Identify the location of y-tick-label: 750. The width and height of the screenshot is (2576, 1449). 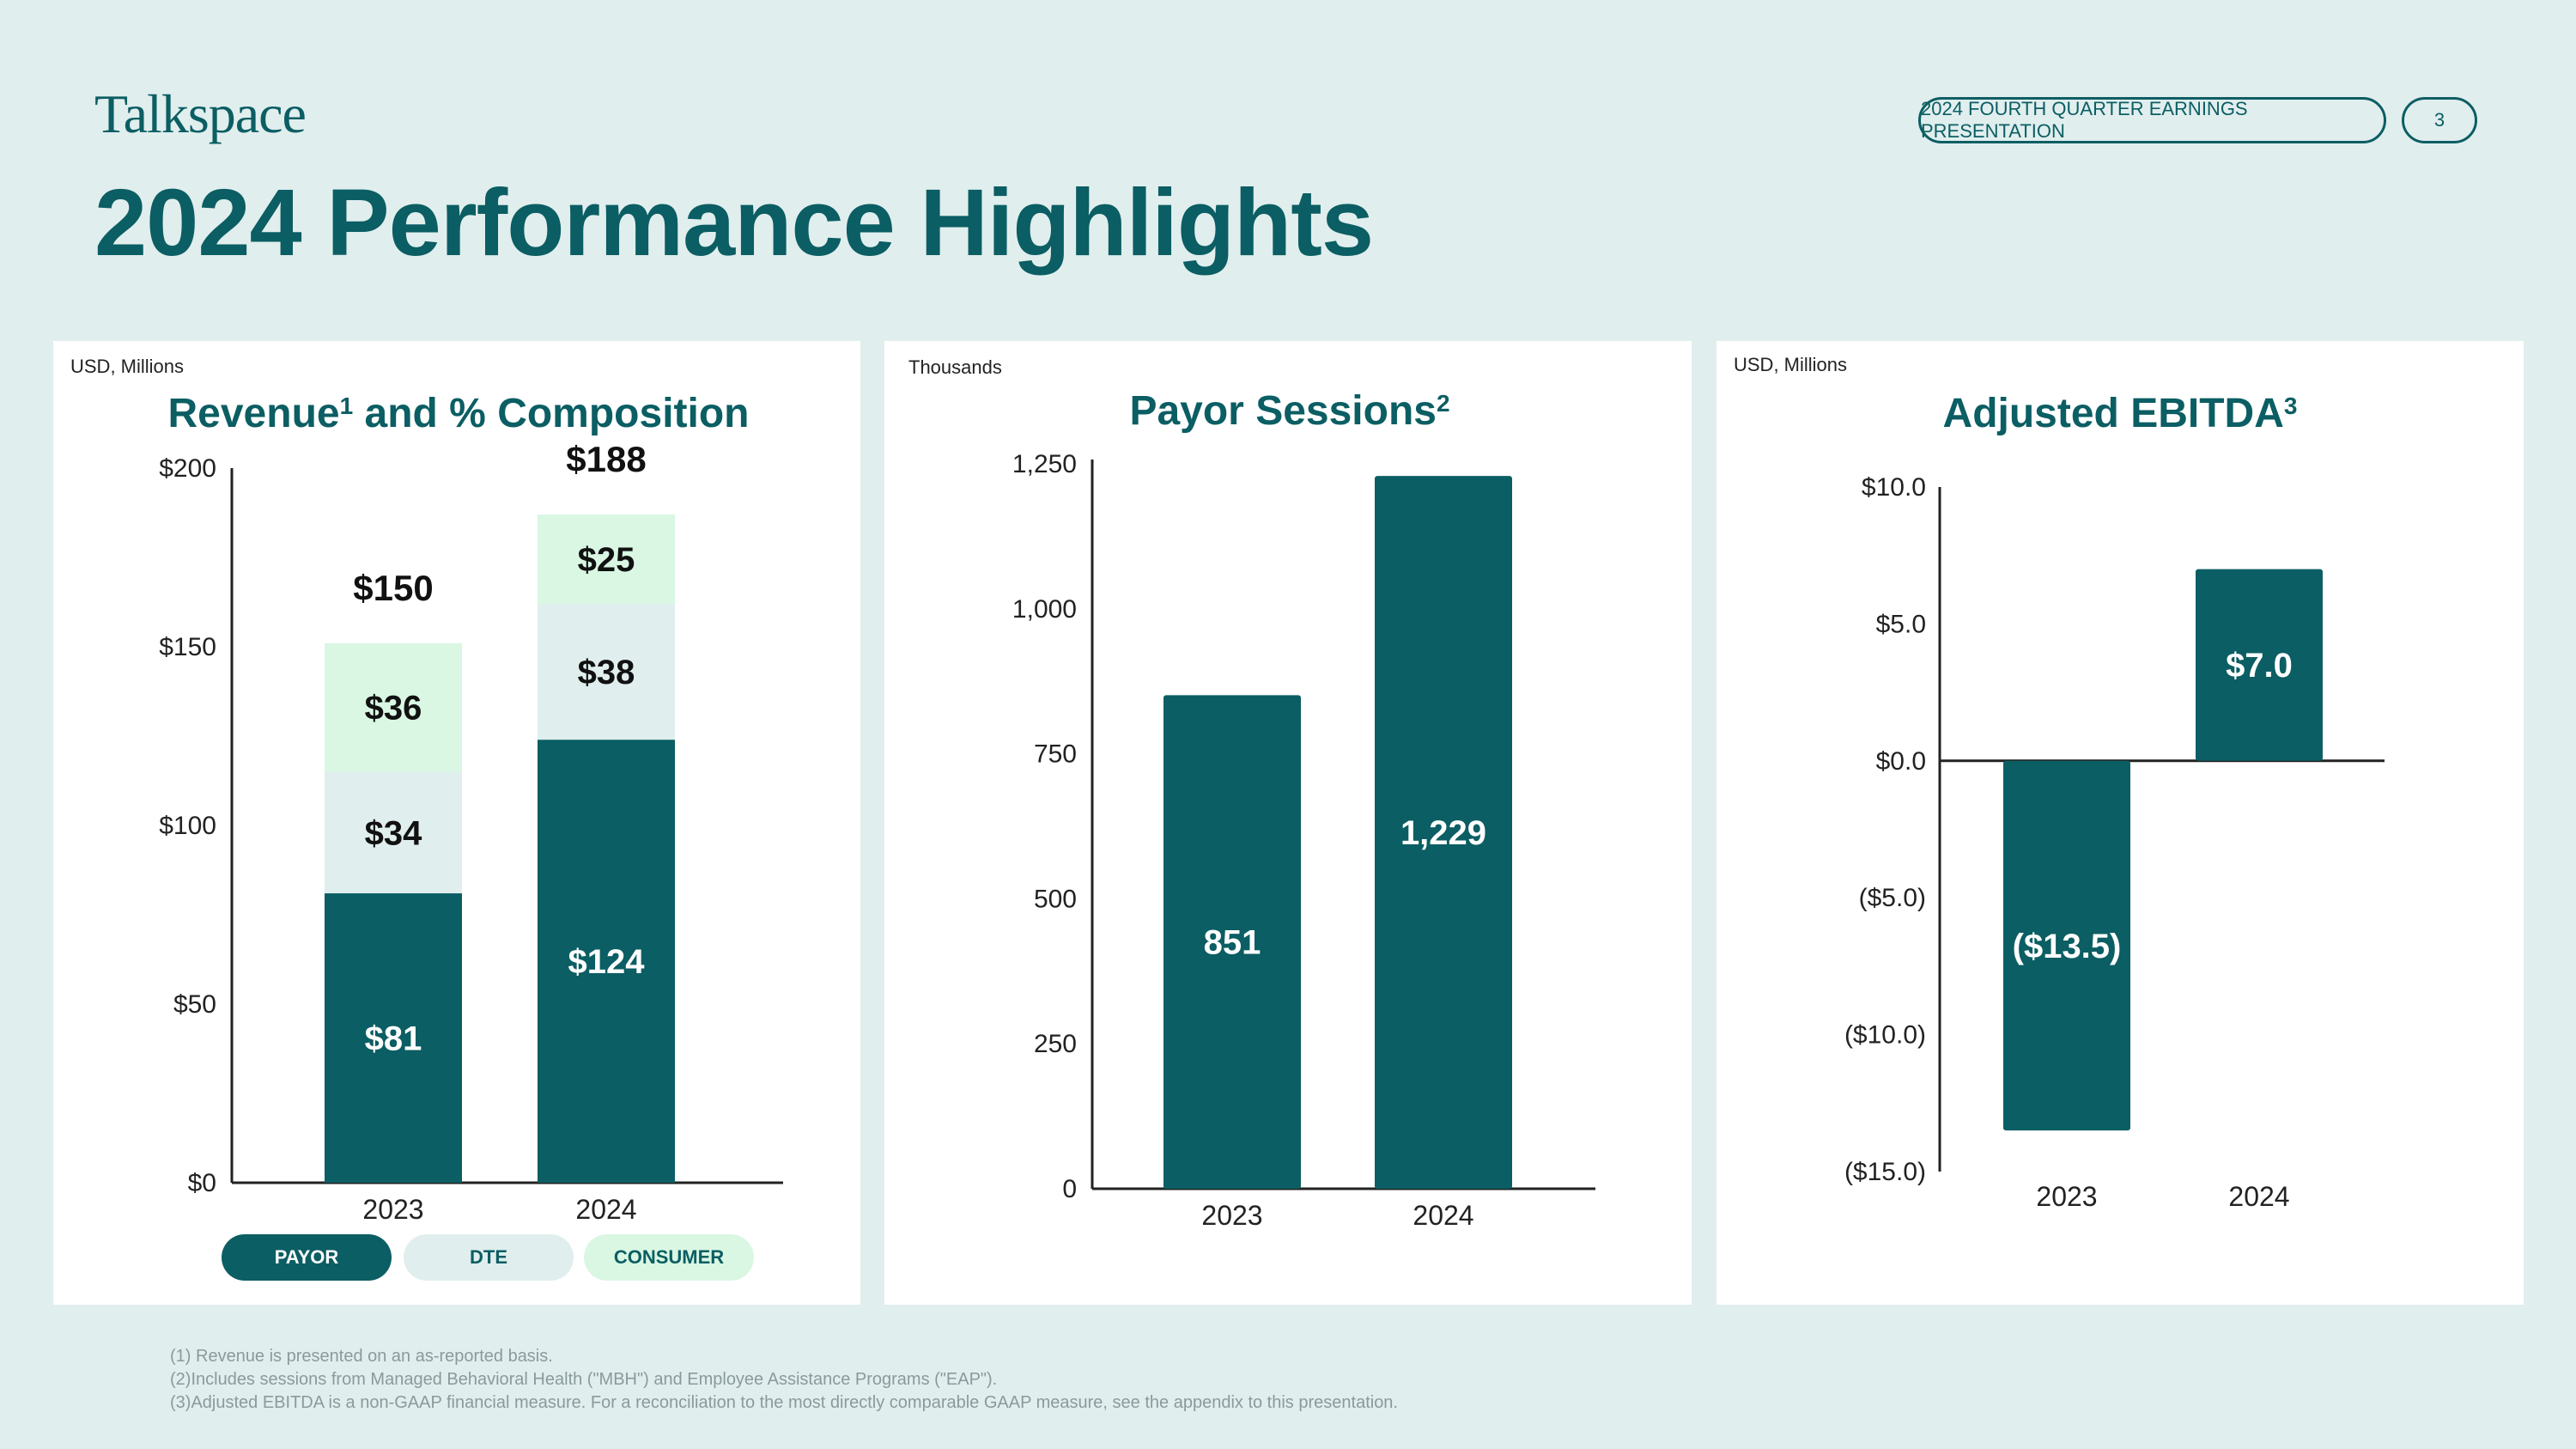
(1056, 754).